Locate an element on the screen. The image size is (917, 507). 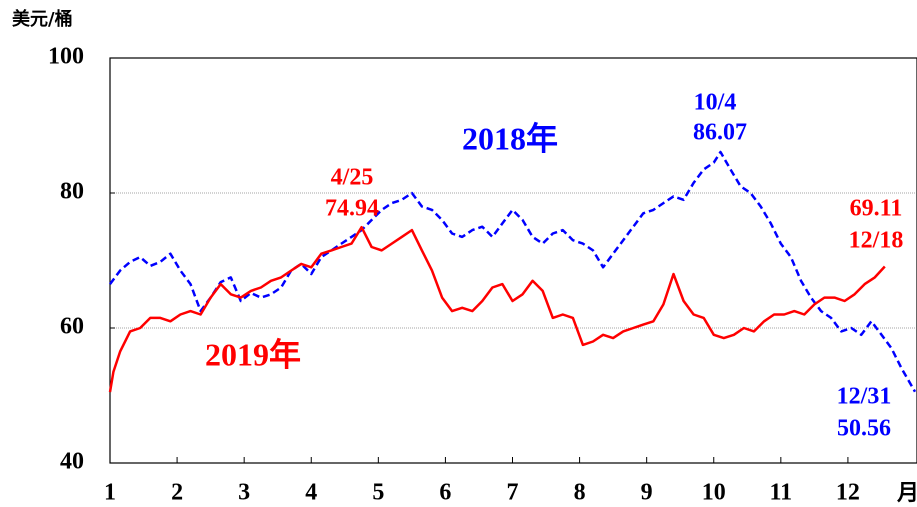
x-tick-label: 8 is located at coordinates (580, 493).